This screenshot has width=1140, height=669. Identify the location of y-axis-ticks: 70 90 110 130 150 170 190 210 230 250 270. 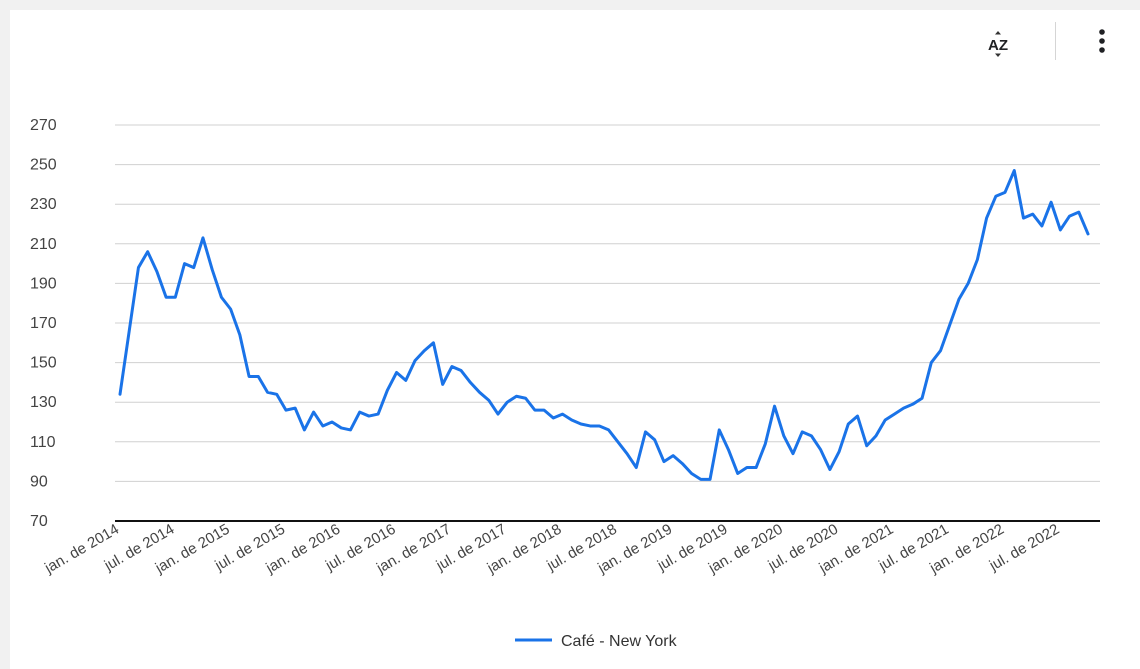
(43, 323).